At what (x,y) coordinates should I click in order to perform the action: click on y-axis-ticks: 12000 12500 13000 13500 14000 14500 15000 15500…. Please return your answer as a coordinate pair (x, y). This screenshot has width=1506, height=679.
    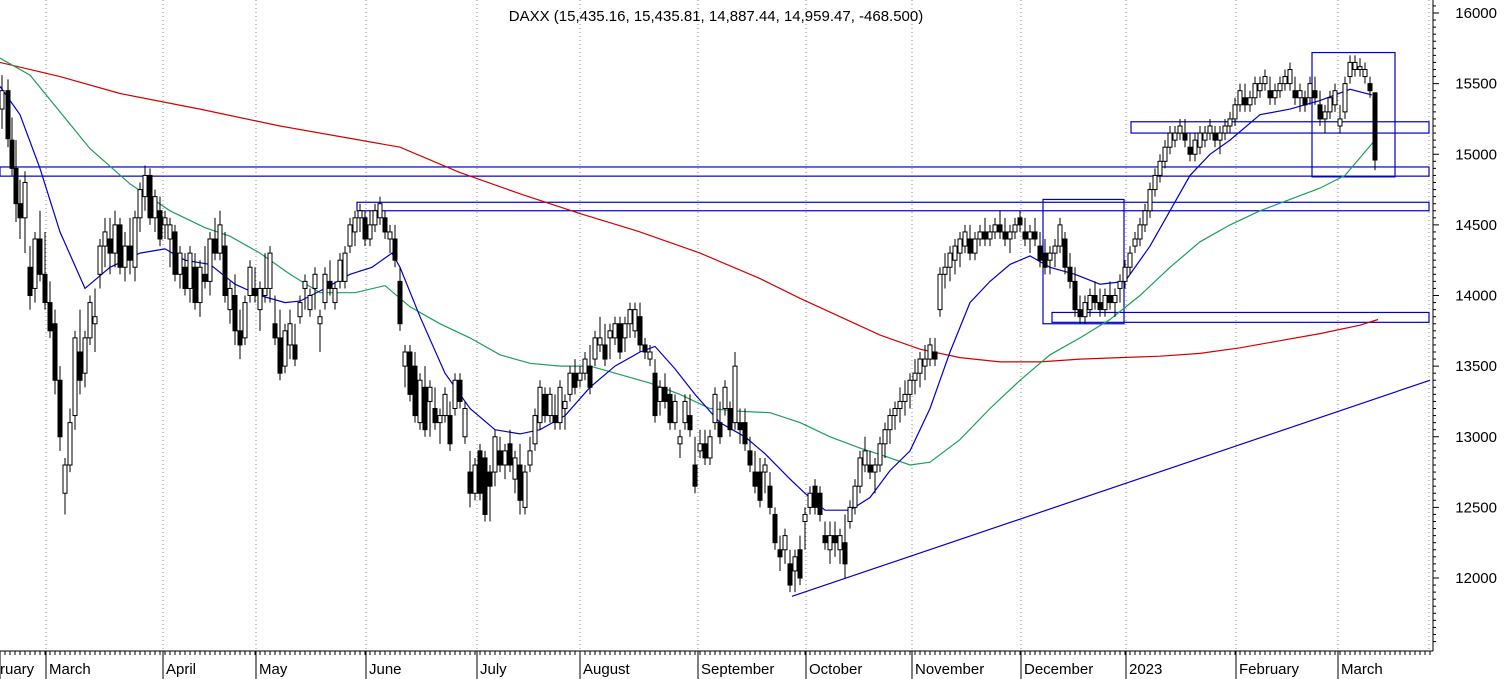
    Looking at the image, I should click on (1465, 324).